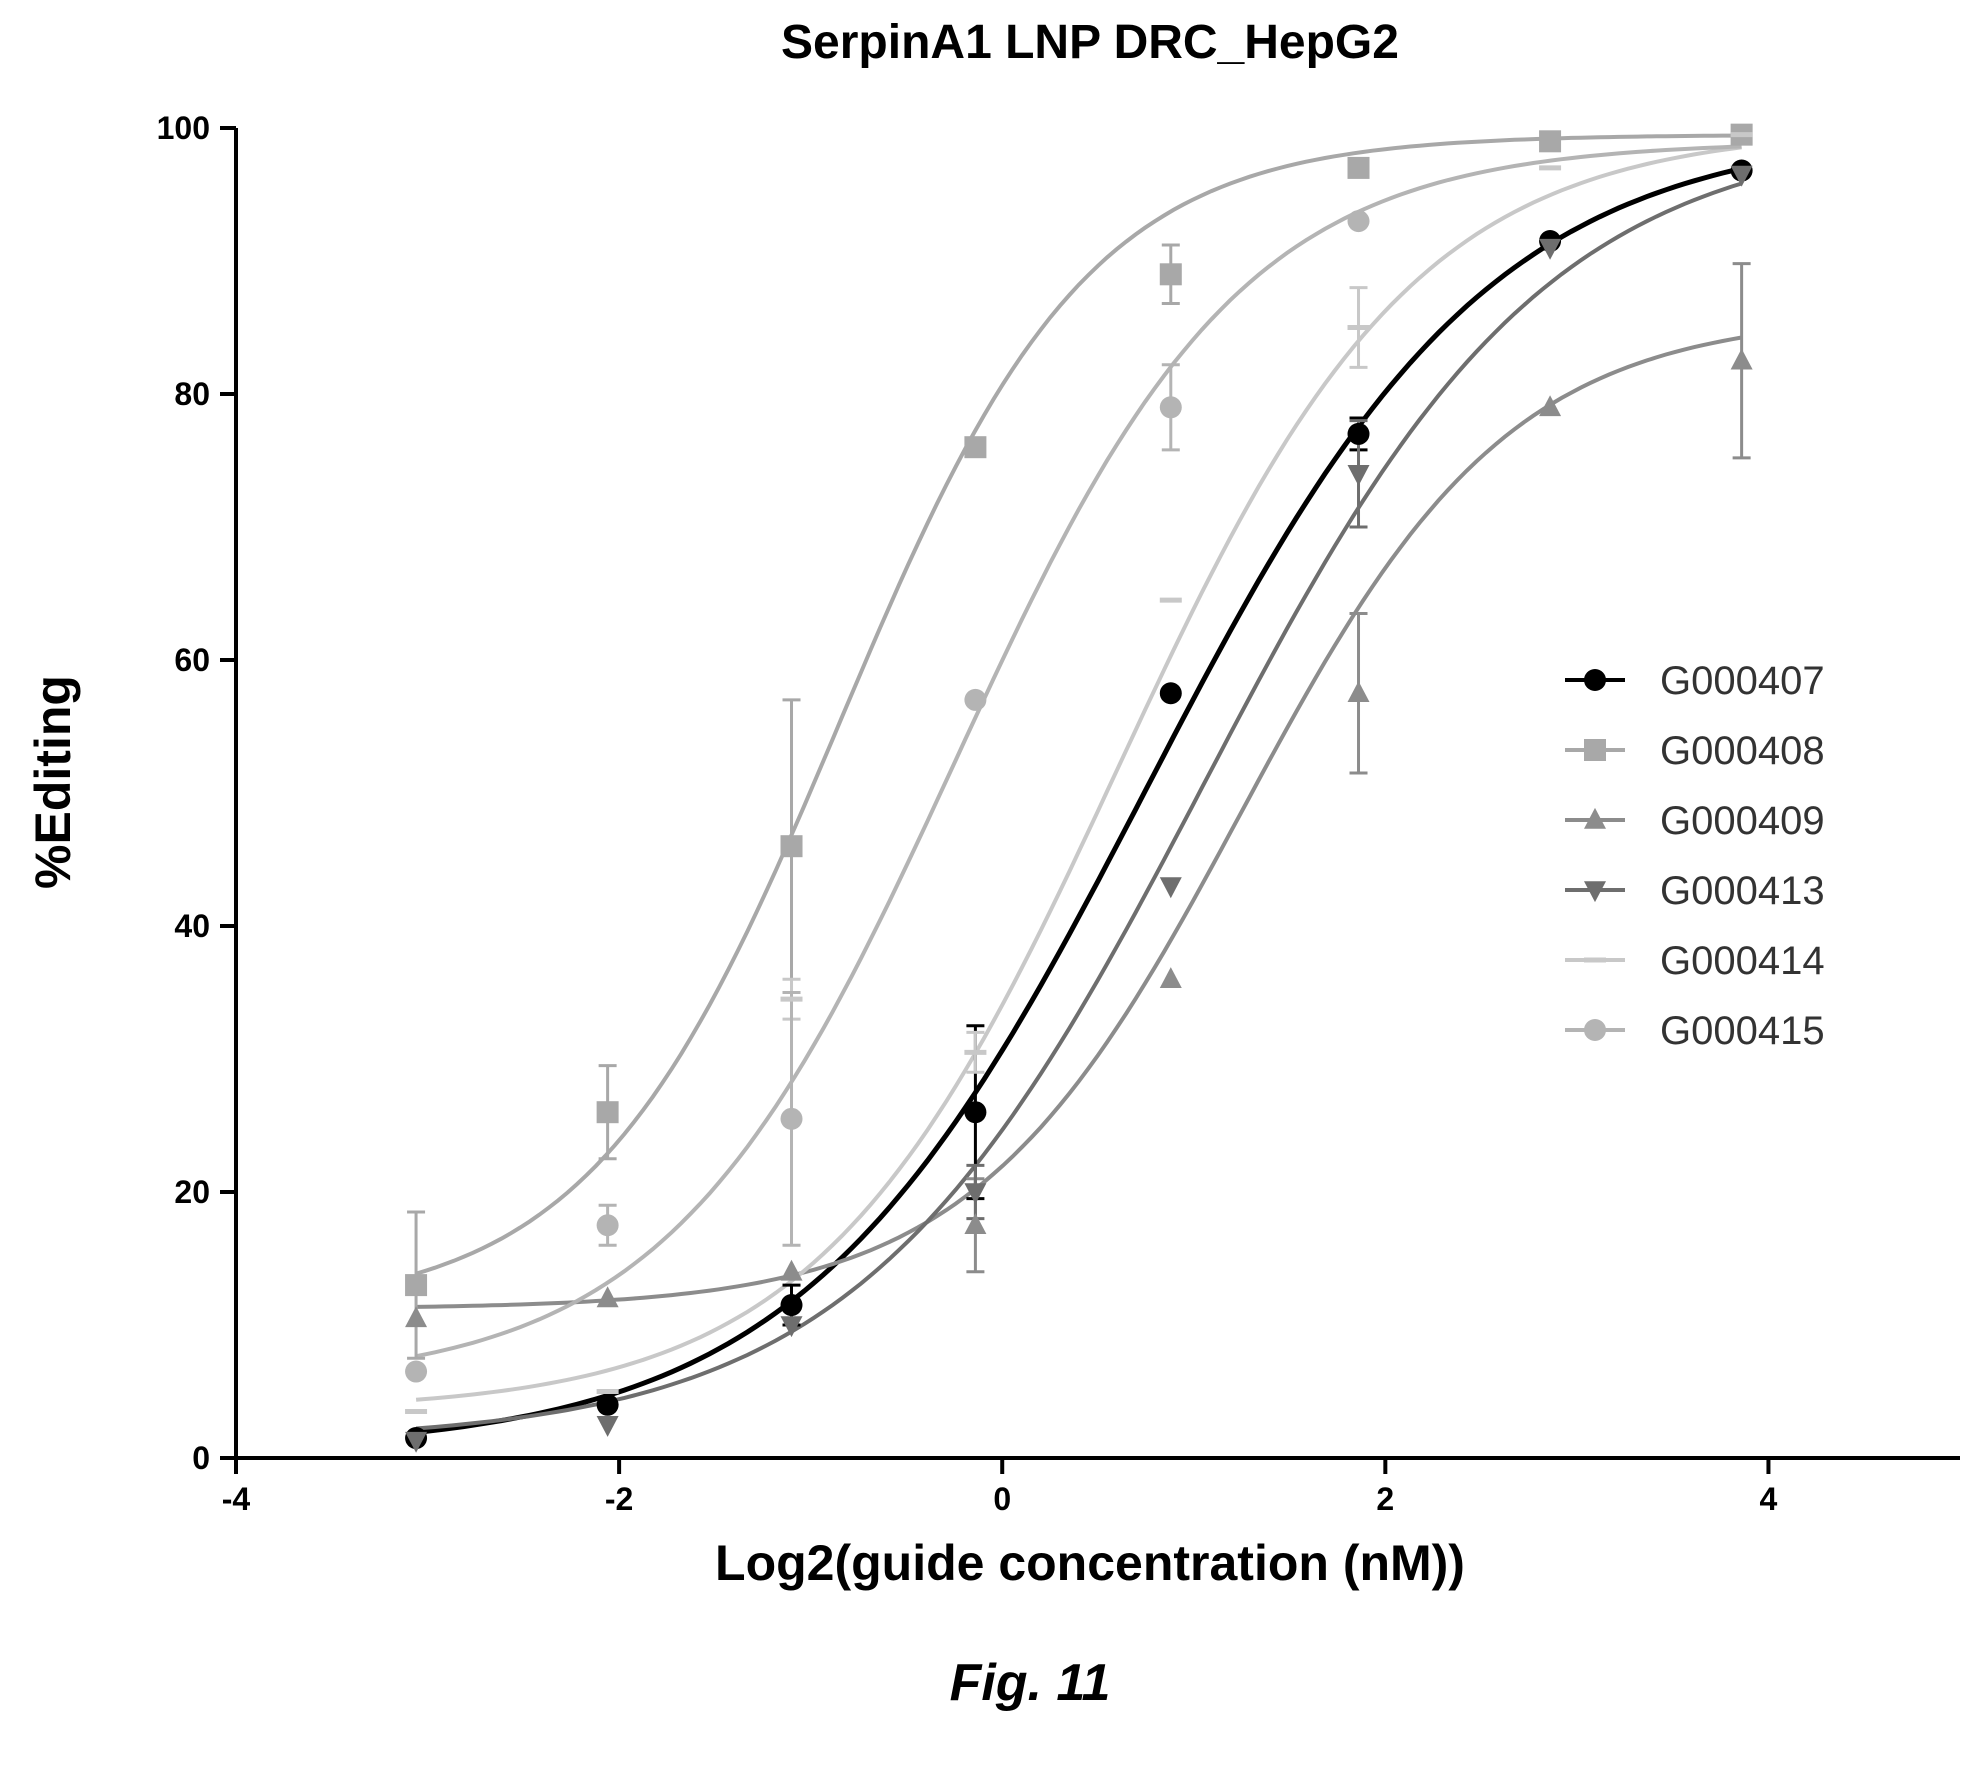  I want to click on x-tick-label: -4, so click(236, 1499).